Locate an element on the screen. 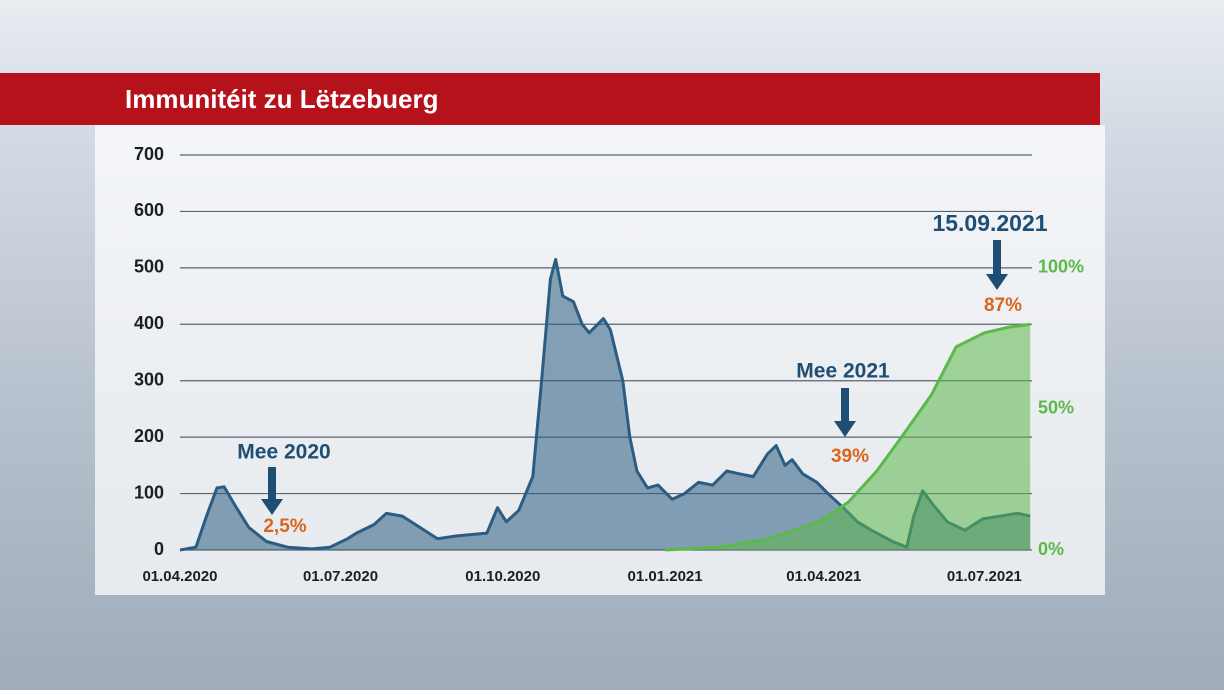  y-tick-label: 100 is located at coordinates (149, 492).